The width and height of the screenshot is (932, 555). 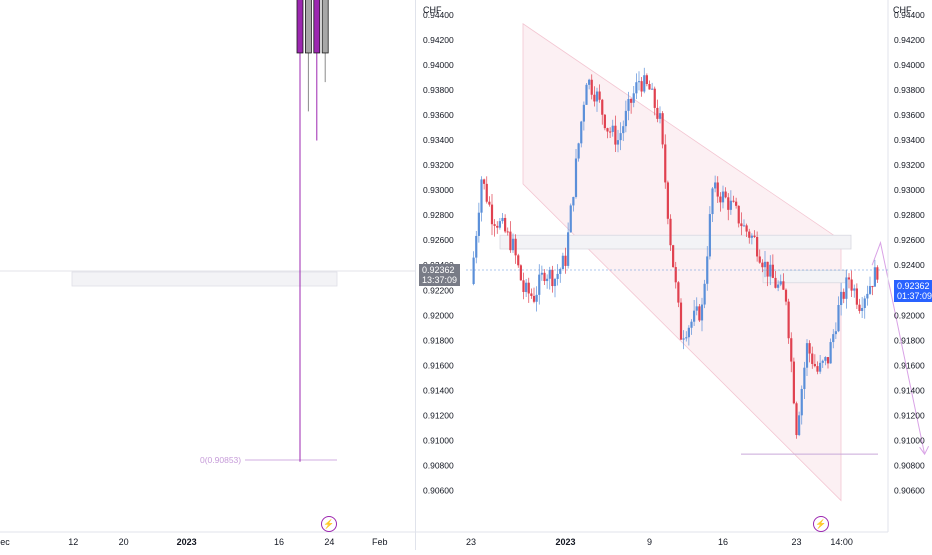 What do you see at coordinates (914, 296) in the screenshot?
I see `countdown: 01:37:09` at bounding box center [914, 296].